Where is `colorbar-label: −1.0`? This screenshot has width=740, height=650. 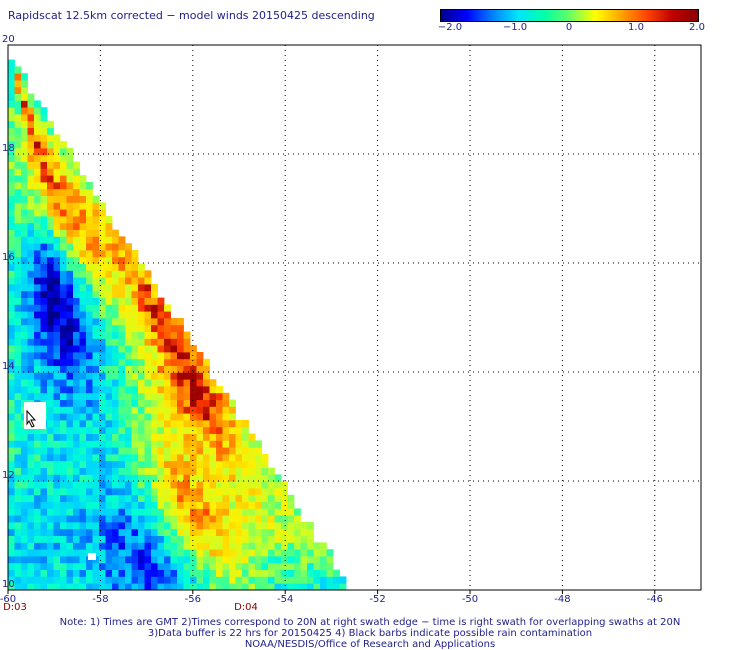 colorbar-label: −1.0 is located at coordinates (515, 27).